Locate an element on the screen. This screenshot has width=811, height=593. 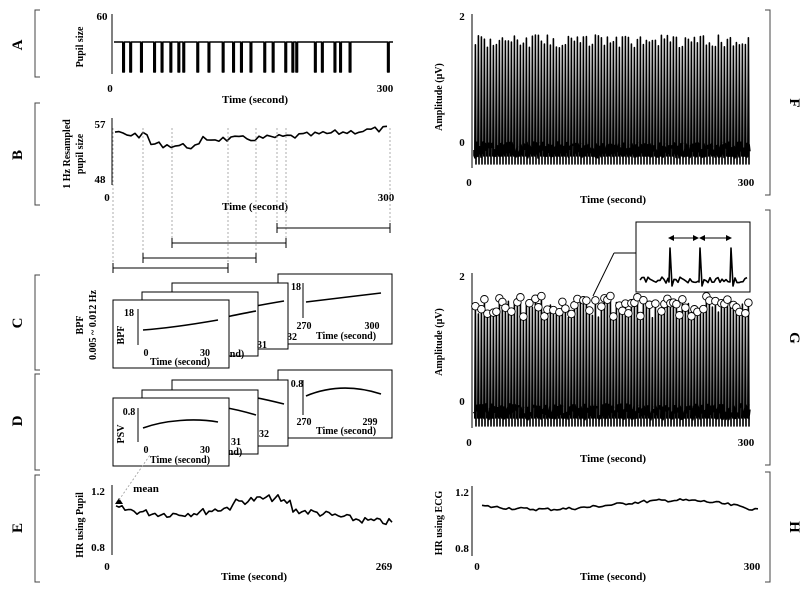
panel-e-xlabel: Time (second) is located at coordinates (254, 577).